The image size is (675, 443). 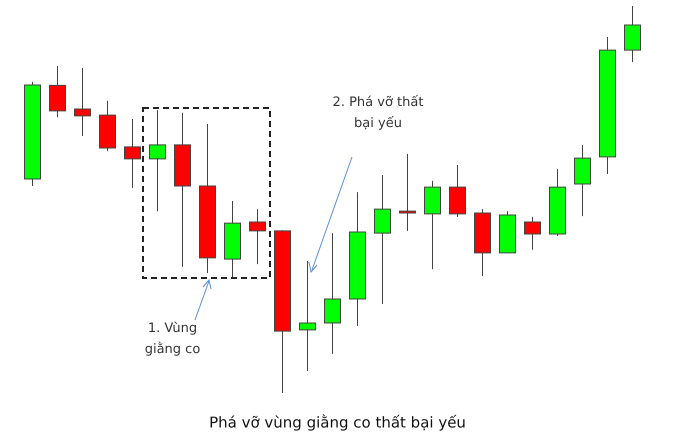 I want to click on text: Phá vỡ vùng giằng co thất bại yếu, so click(x=337, y=423).